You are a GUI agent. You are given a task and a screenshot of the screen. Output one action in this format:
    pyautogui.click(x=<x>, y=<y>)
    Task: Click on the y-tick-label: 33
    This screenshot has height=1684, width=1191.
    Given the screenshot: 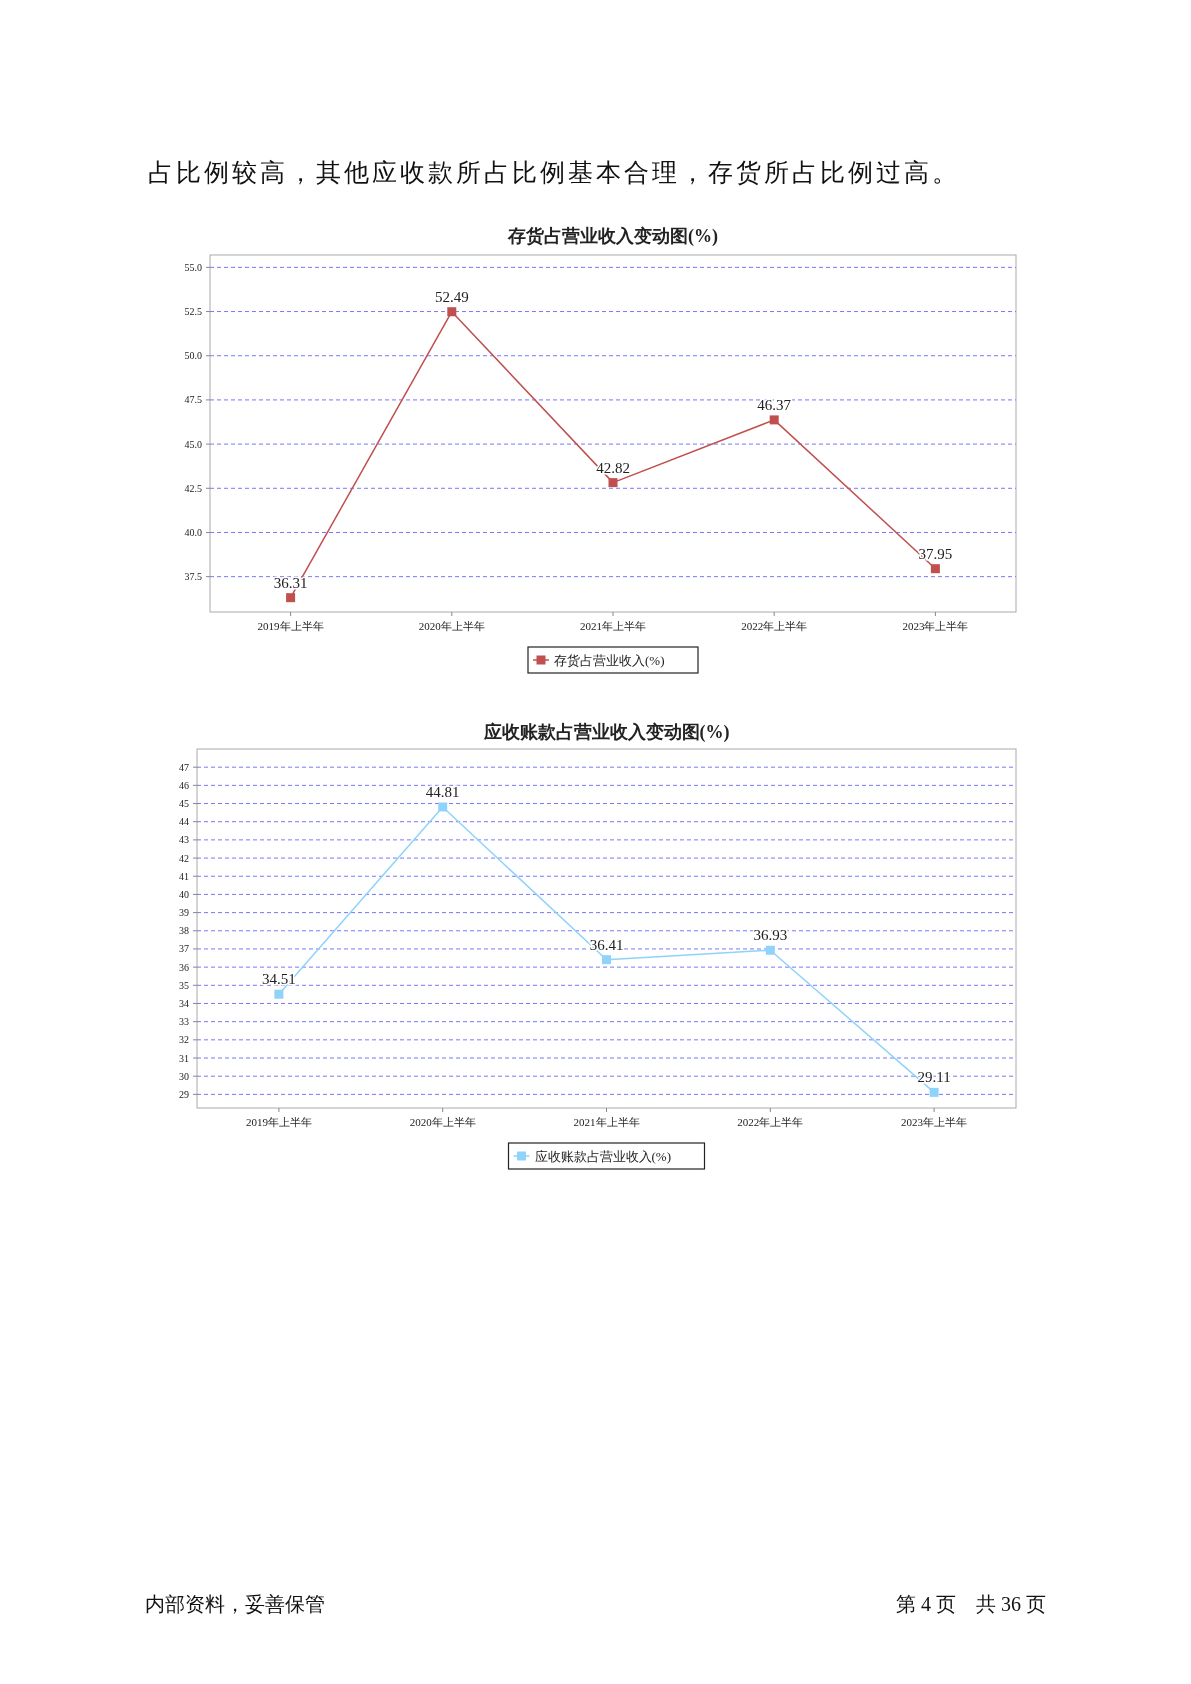 What is the action you would take?
    pyautogui.click(x=184, y=1022)
    